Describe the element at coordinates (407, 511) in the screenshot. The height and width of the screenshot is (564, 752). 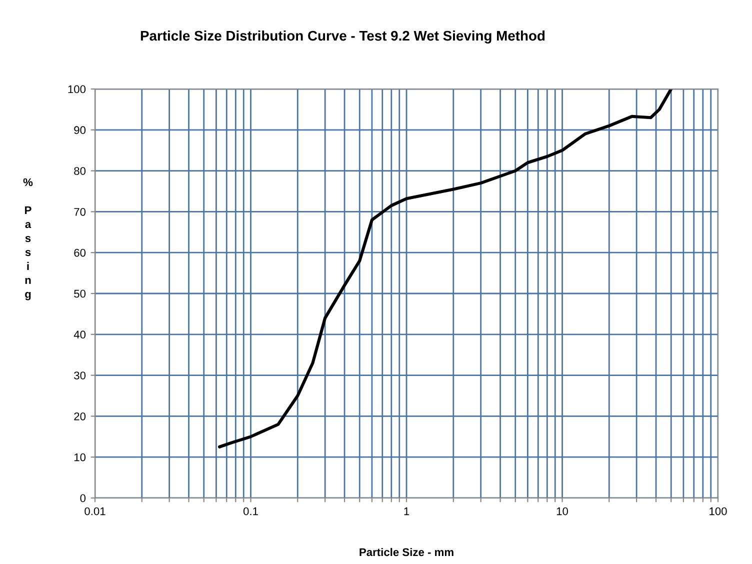
I see `x-tick-label: 1` at that location.